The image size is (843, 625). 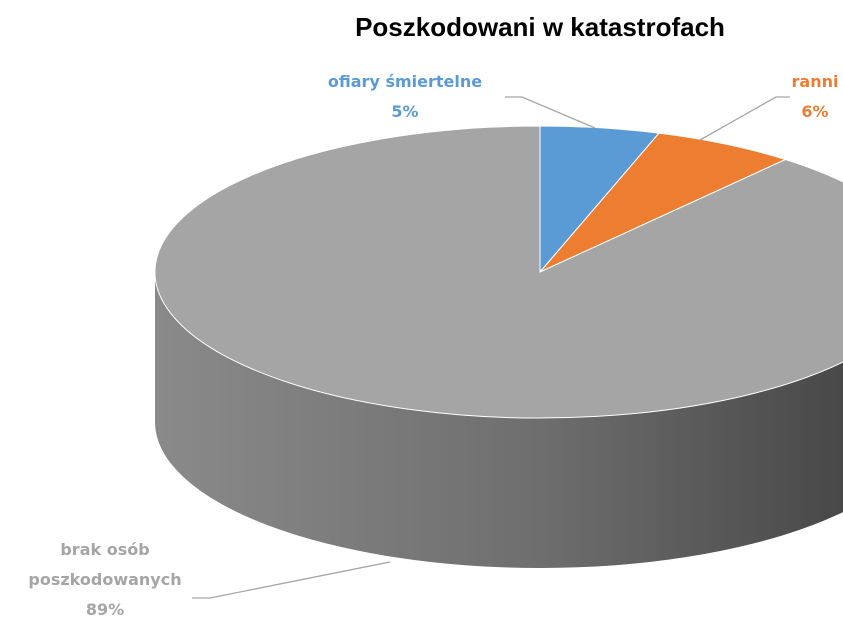 I want to click on data-label: brak osób poszkodowanych 89%, so click(x=105, y=580).